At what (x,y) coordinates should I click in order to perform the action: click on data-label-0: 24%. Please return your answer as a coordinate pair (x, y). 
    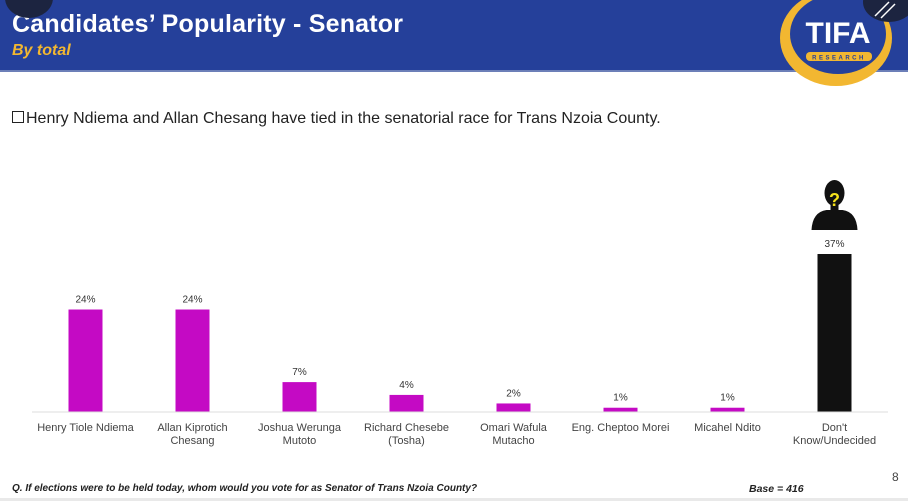
    Looking at the image, I should click on (85, 300).